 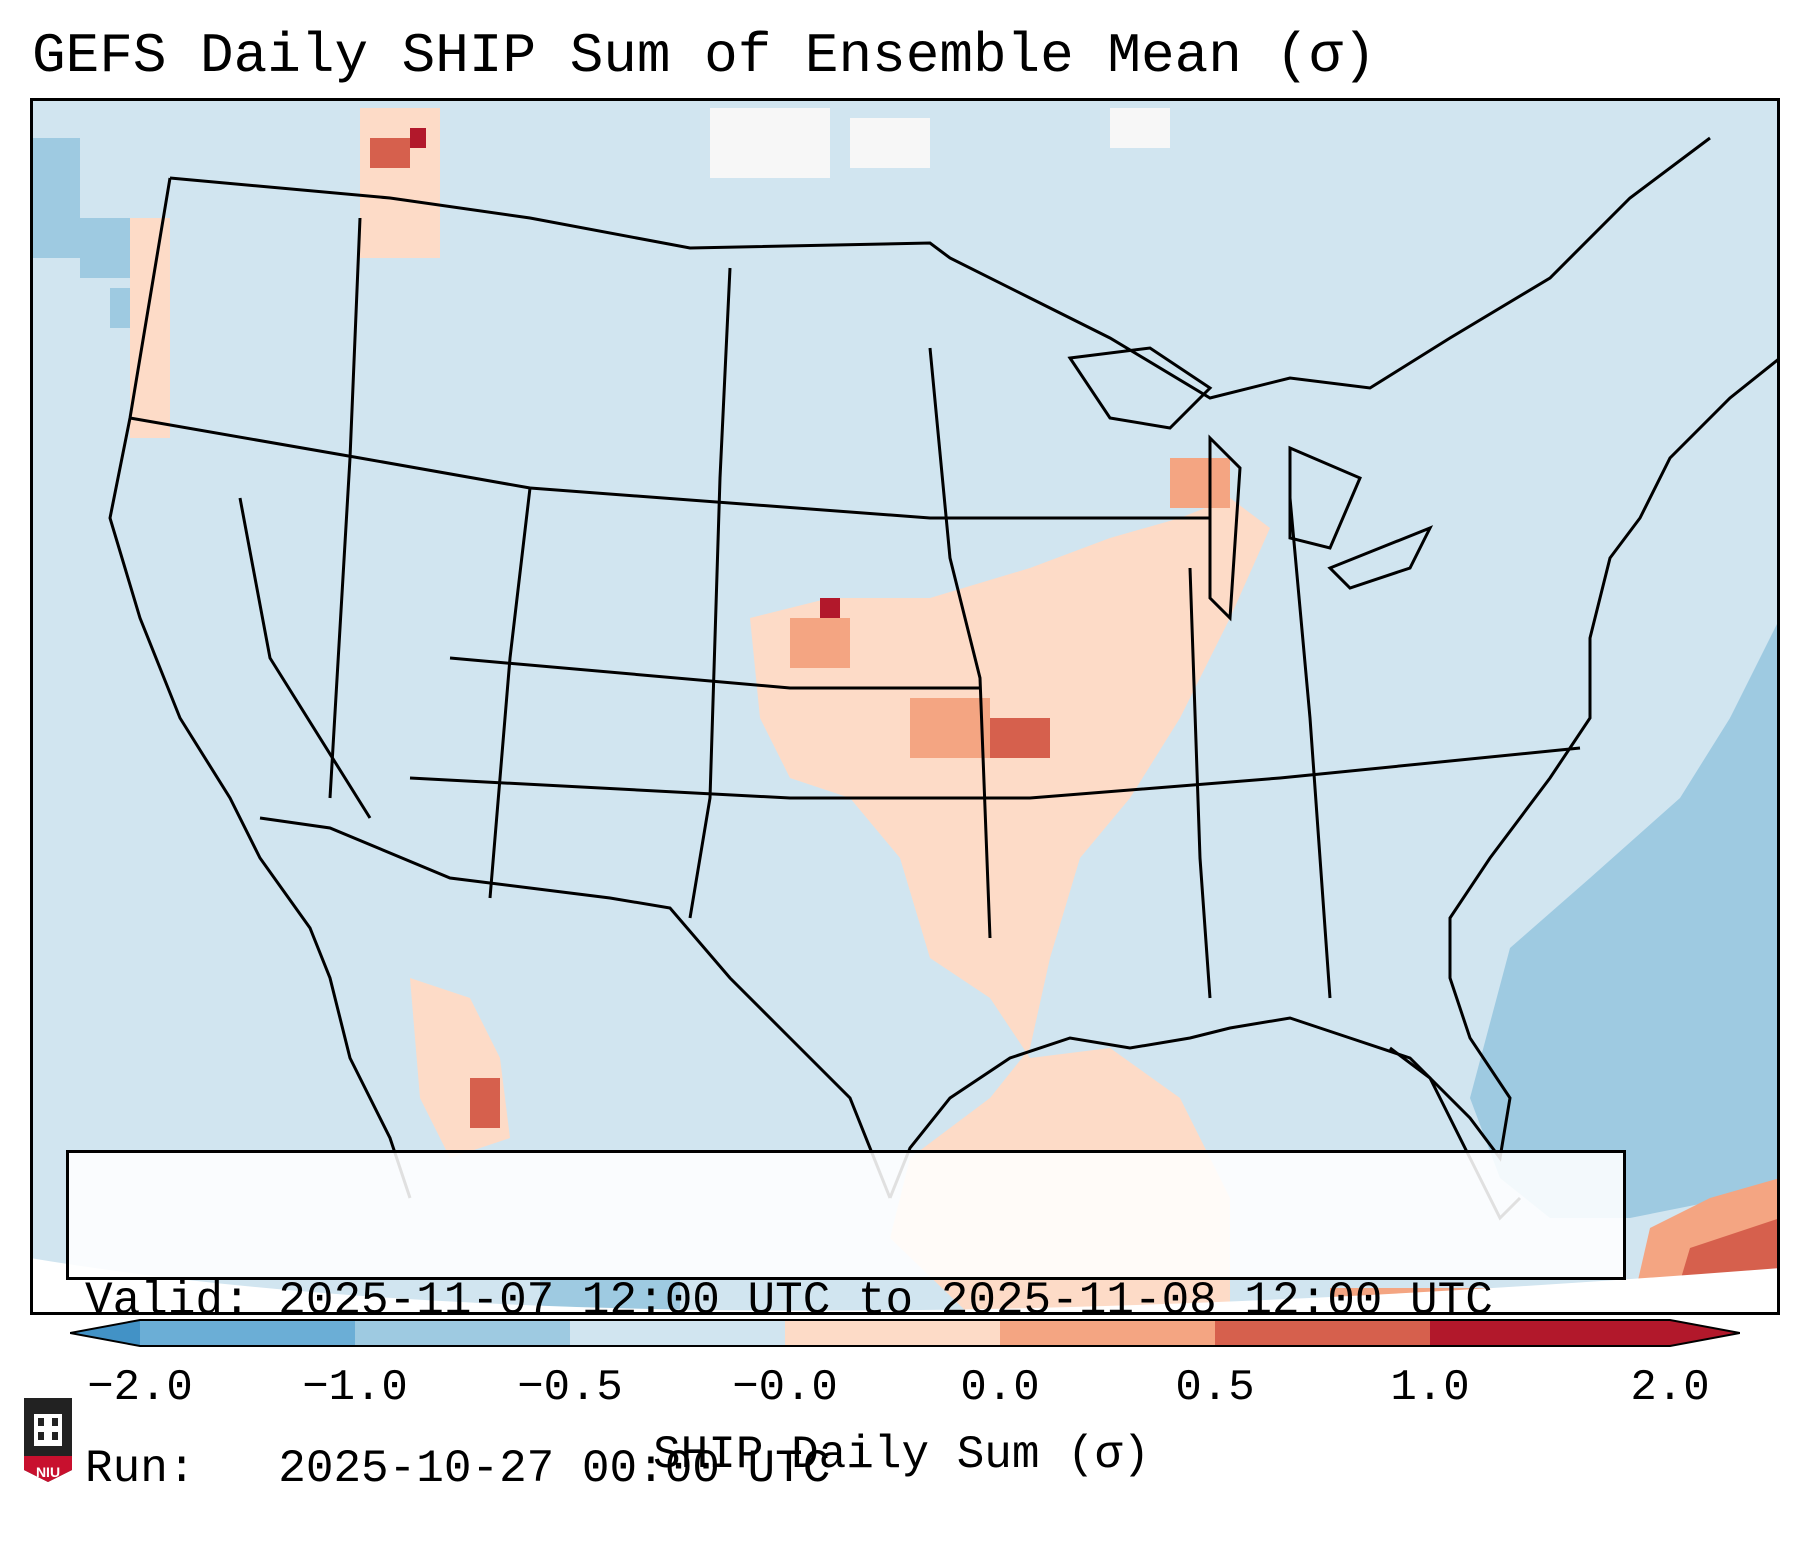 I want to click on niu-logo: NIU, so click(x=48, y=1438).